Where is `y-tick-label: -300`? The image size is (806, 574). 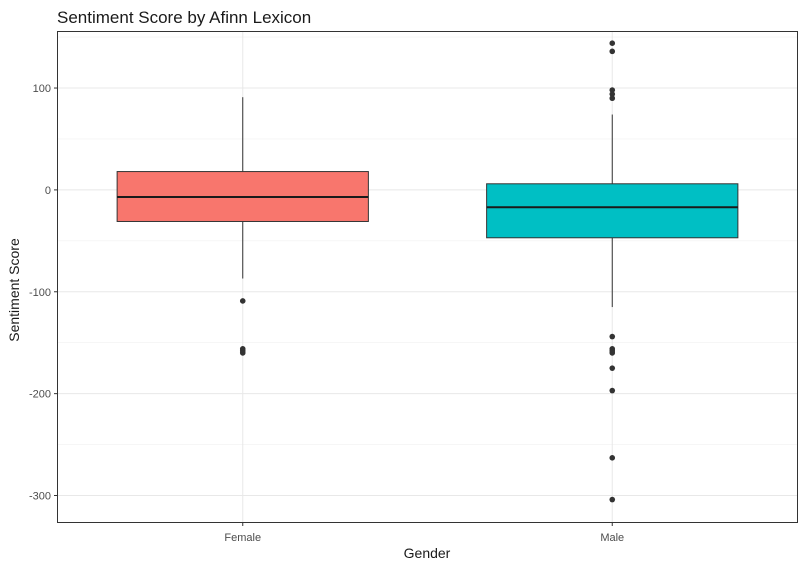 y-tick-label: -300 is located at coordinates (40, 497).